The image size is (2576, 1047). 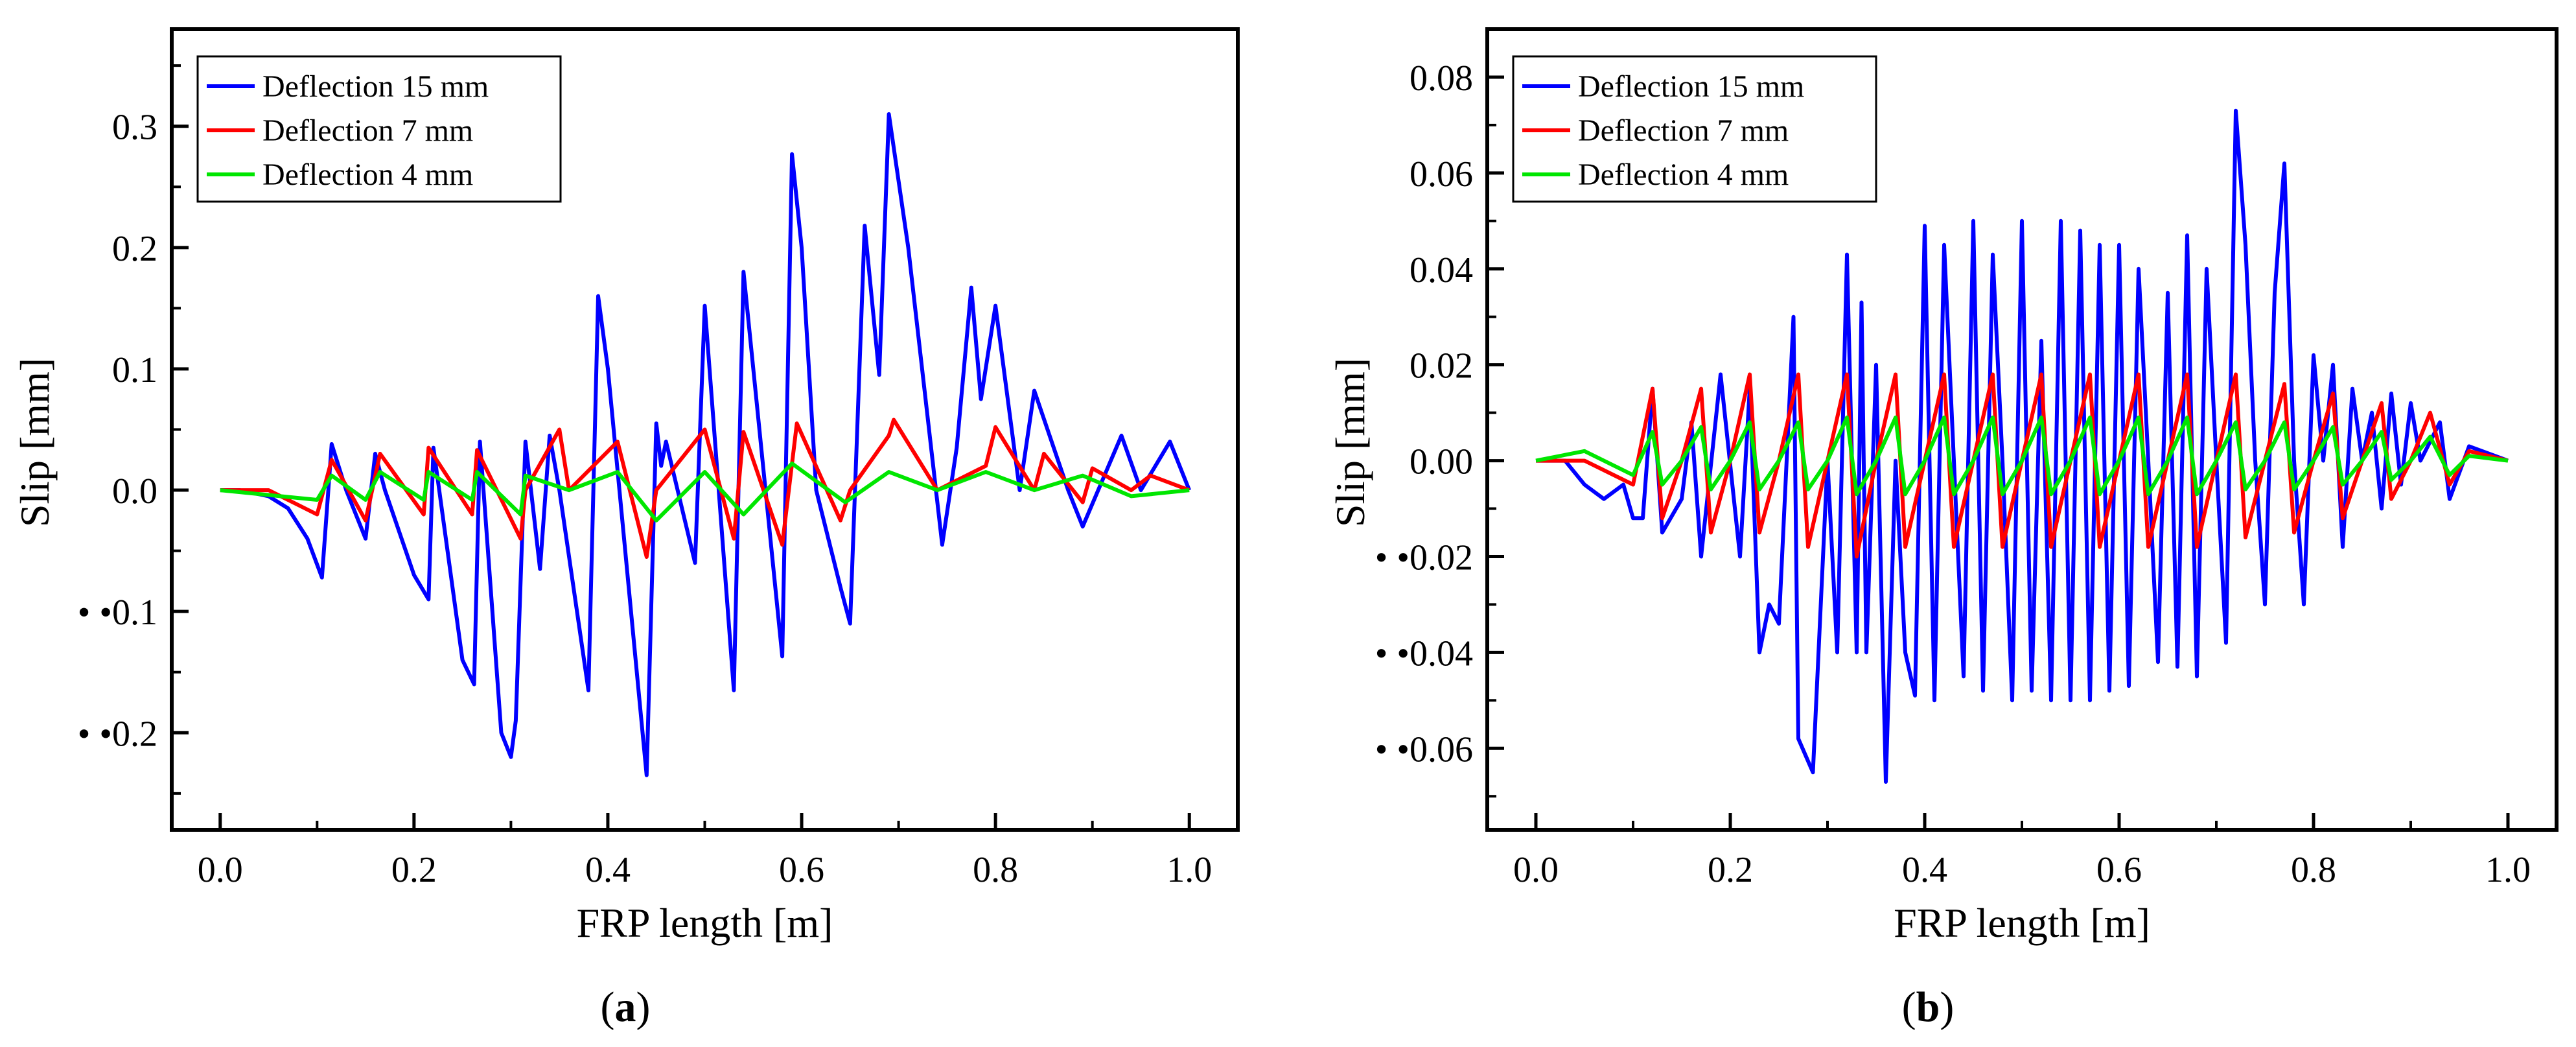 I want to click on y-tick-label: • •0.04, so click(x=1424, y=653).